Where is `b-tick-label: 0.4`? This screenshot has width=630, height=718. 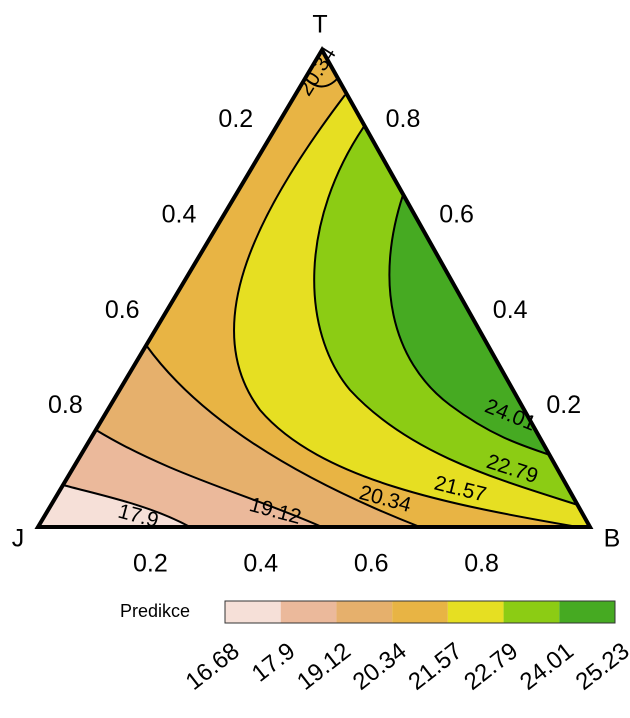
b-tick-label: 0.4 is located at coordinates (260, 564).